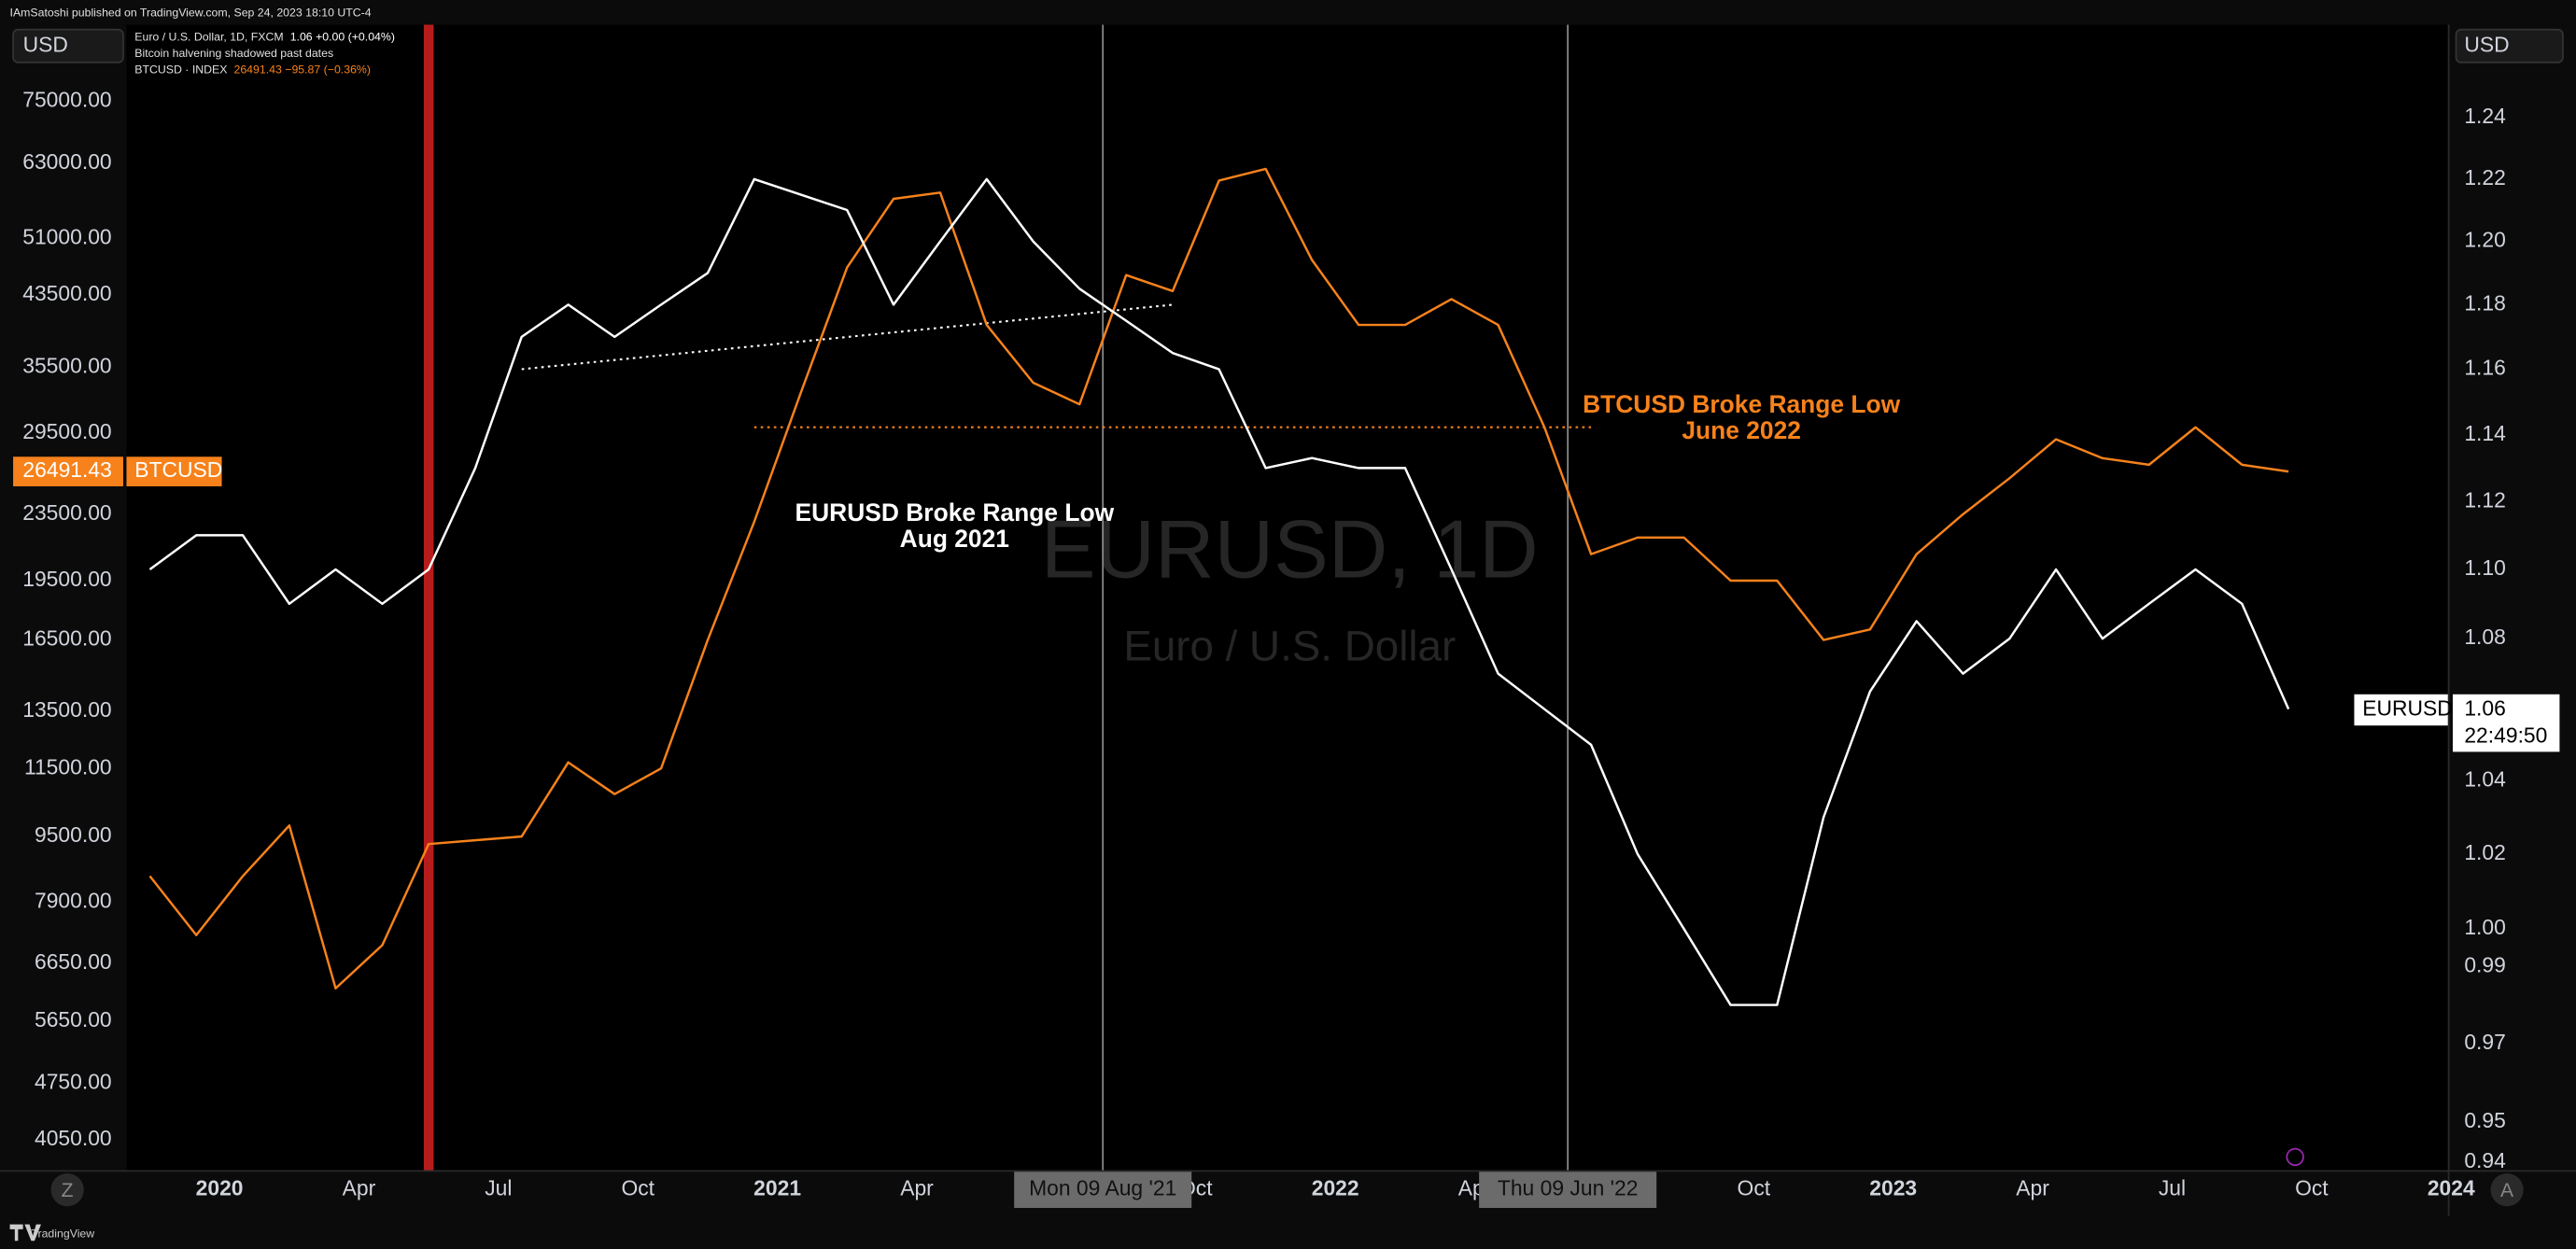  I want to click on annotation: June 2022, so click(1742, 430).